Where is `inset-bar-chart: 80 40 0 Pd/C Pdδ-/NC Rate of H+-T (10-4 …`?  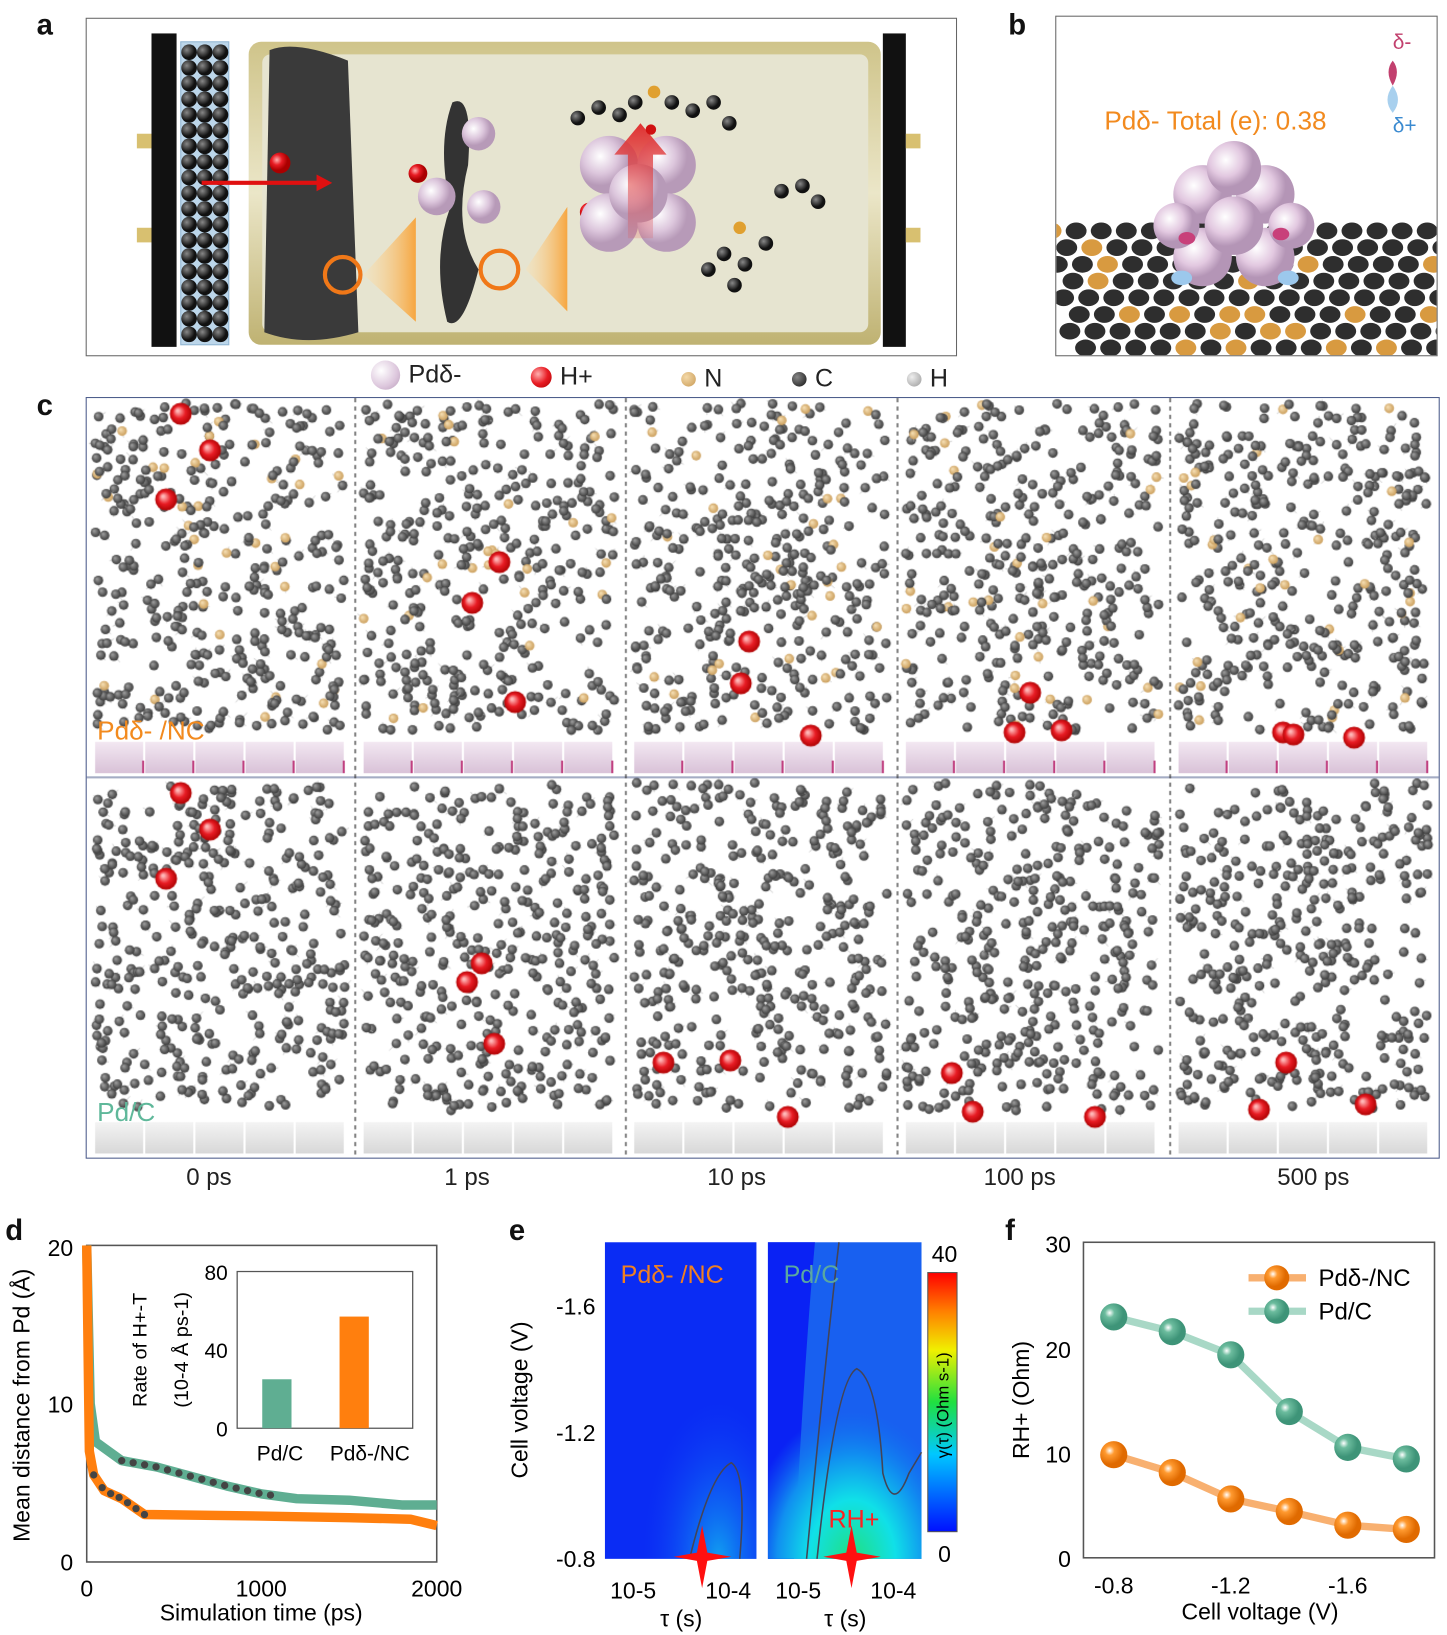
inset-bar-chart: 80 40 0 Pd/C Pdδ-/NC Rate of H+-T (10-4 … is located at coordinates (271, 1364).